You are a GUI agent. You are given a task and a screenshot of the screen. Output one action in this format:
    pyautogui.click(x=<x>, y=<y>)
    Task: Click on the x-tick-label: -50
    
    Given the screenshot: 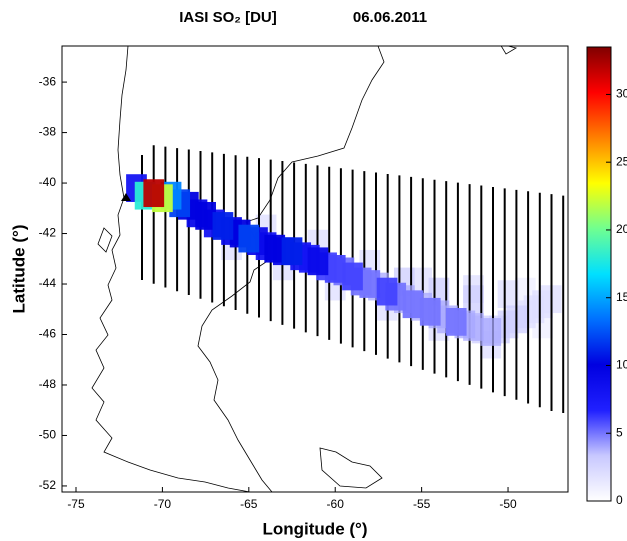 What is the action you would take?
    pyautogui.click(x=508, y=504)
    